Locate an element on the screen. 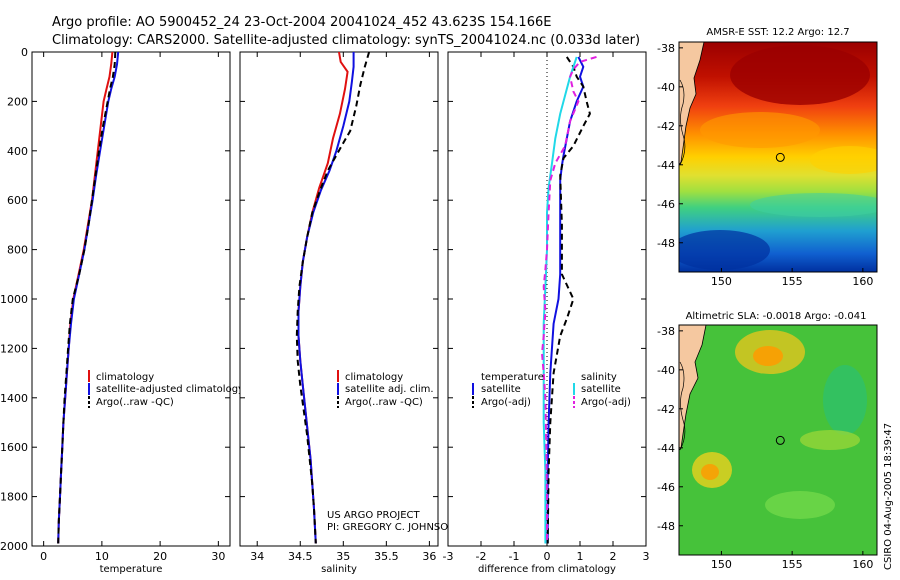 This screenshot has width=900, height=580. x-tick-label: 34 is located at coordinates (257, 556).